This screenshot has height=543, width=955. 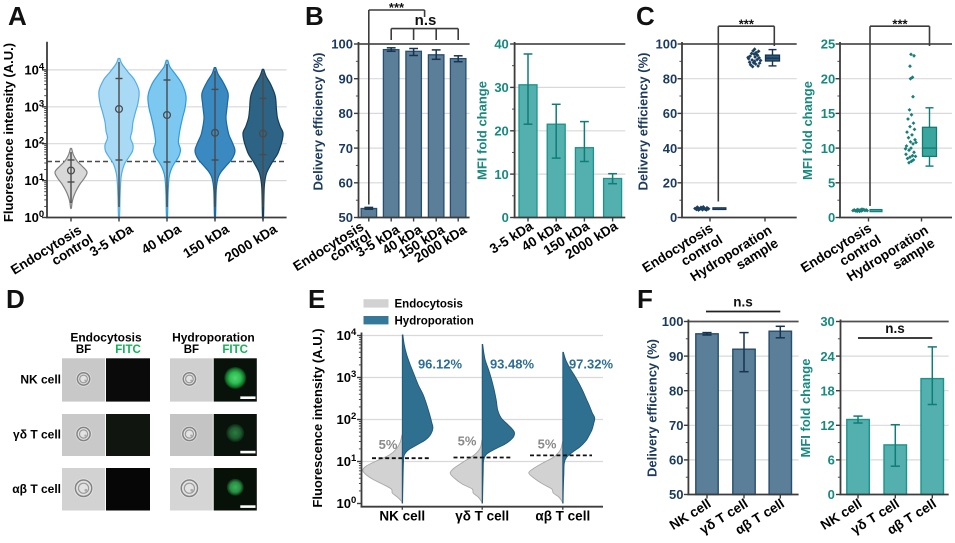 What do you see at coordinates (645, 16) in the screenshot?
I see `svg-text: C` at bounding box center [645, 16].